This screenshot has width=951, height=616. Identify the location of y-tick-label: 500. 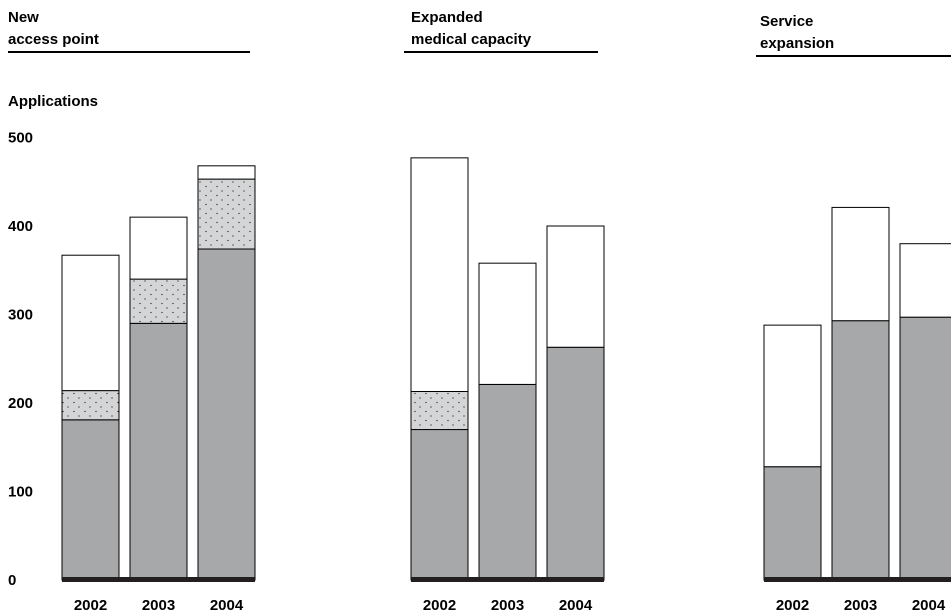
(20, 138).